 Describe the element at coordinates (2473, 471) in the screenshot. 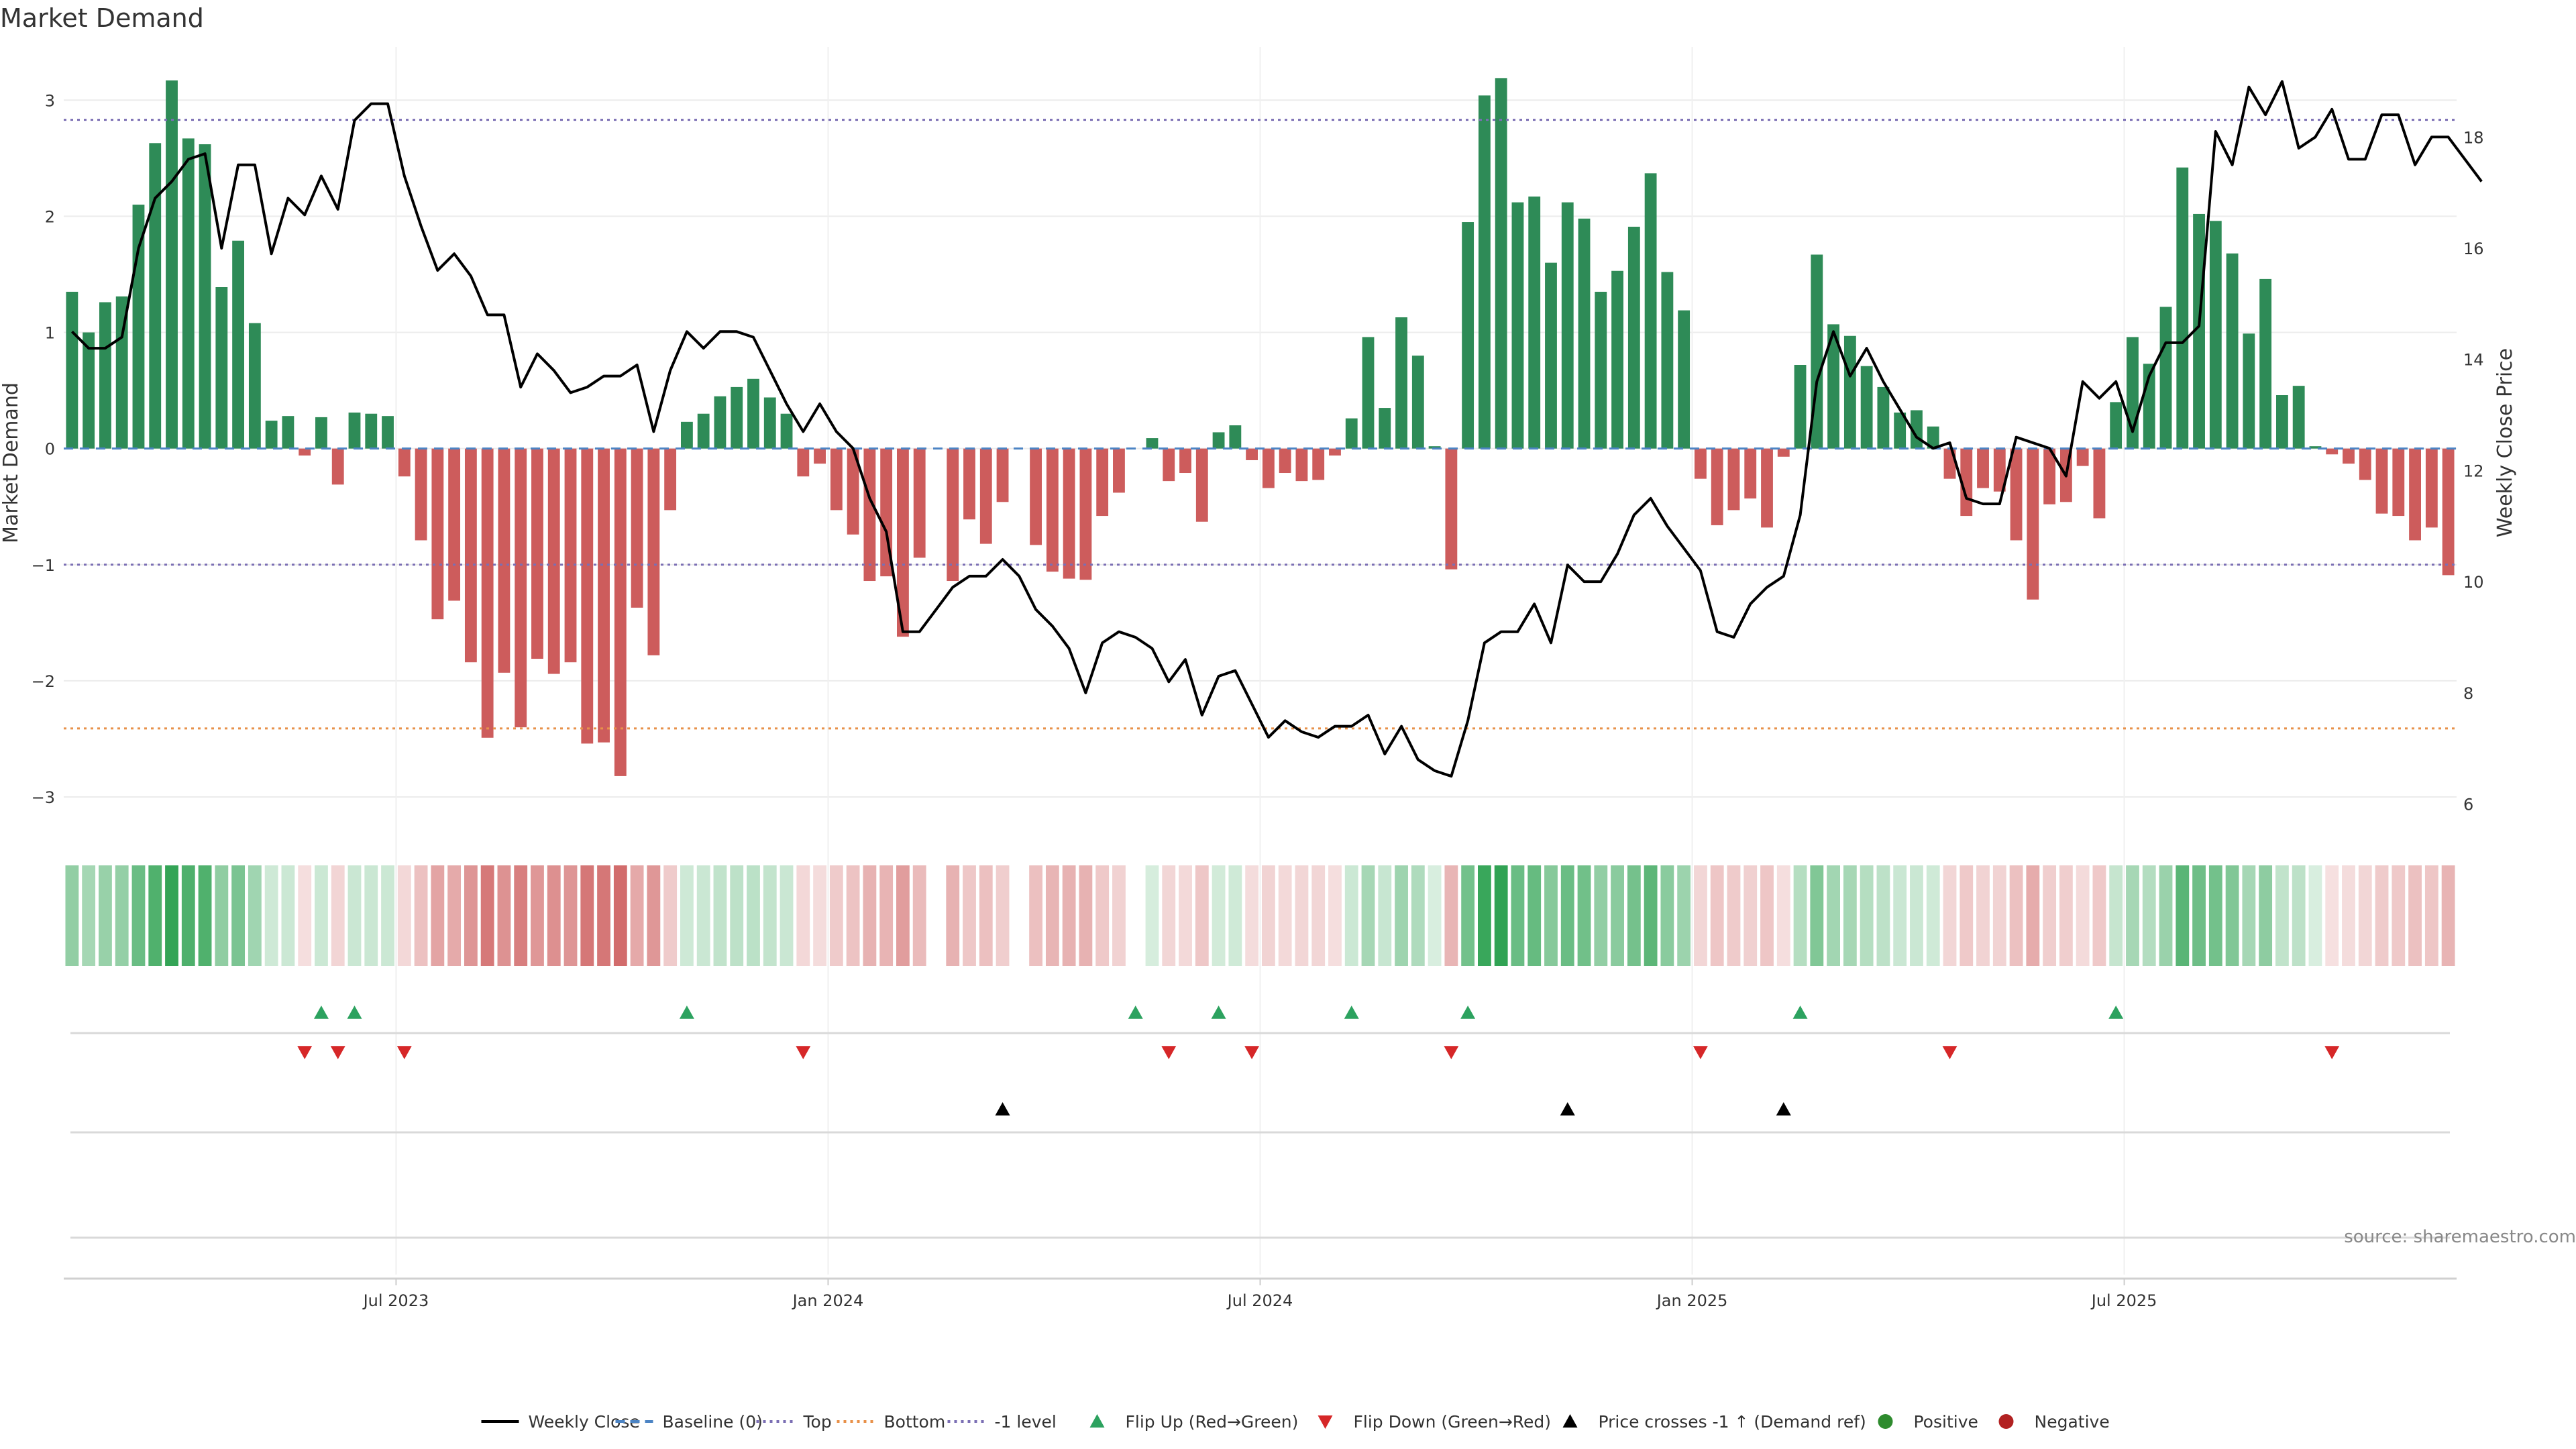

I see `right-axis-ticks: 18 16 14 12 10 8 6` at that location.